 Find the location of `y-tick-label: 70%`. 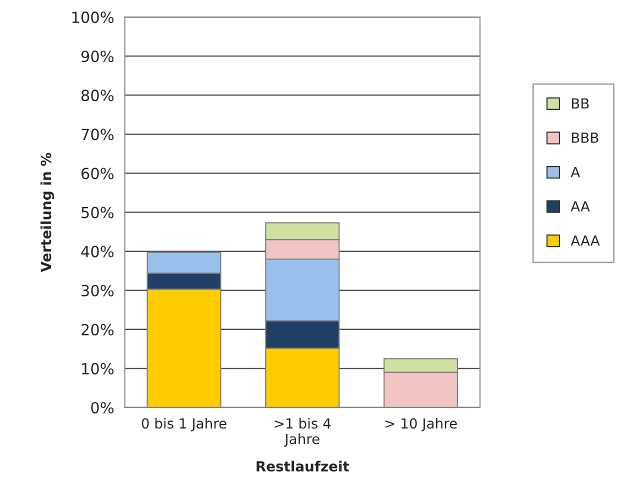

y-tick-label: 70% is located at coordinates (98, 134).